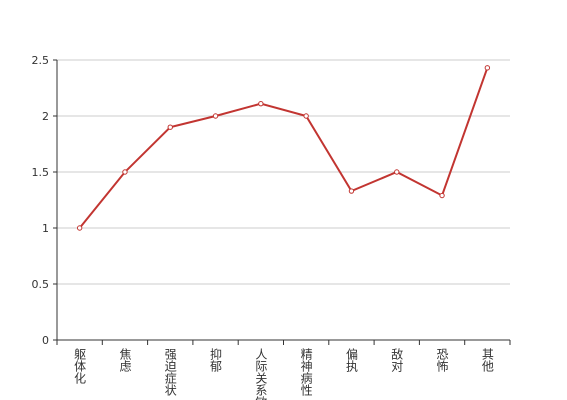 Image resolution: width=567 pixels, height=400 pixels. Describe the element at coordinates (41, 284) in the screenshot. I see `y-tick-label: 0.5` at that location.